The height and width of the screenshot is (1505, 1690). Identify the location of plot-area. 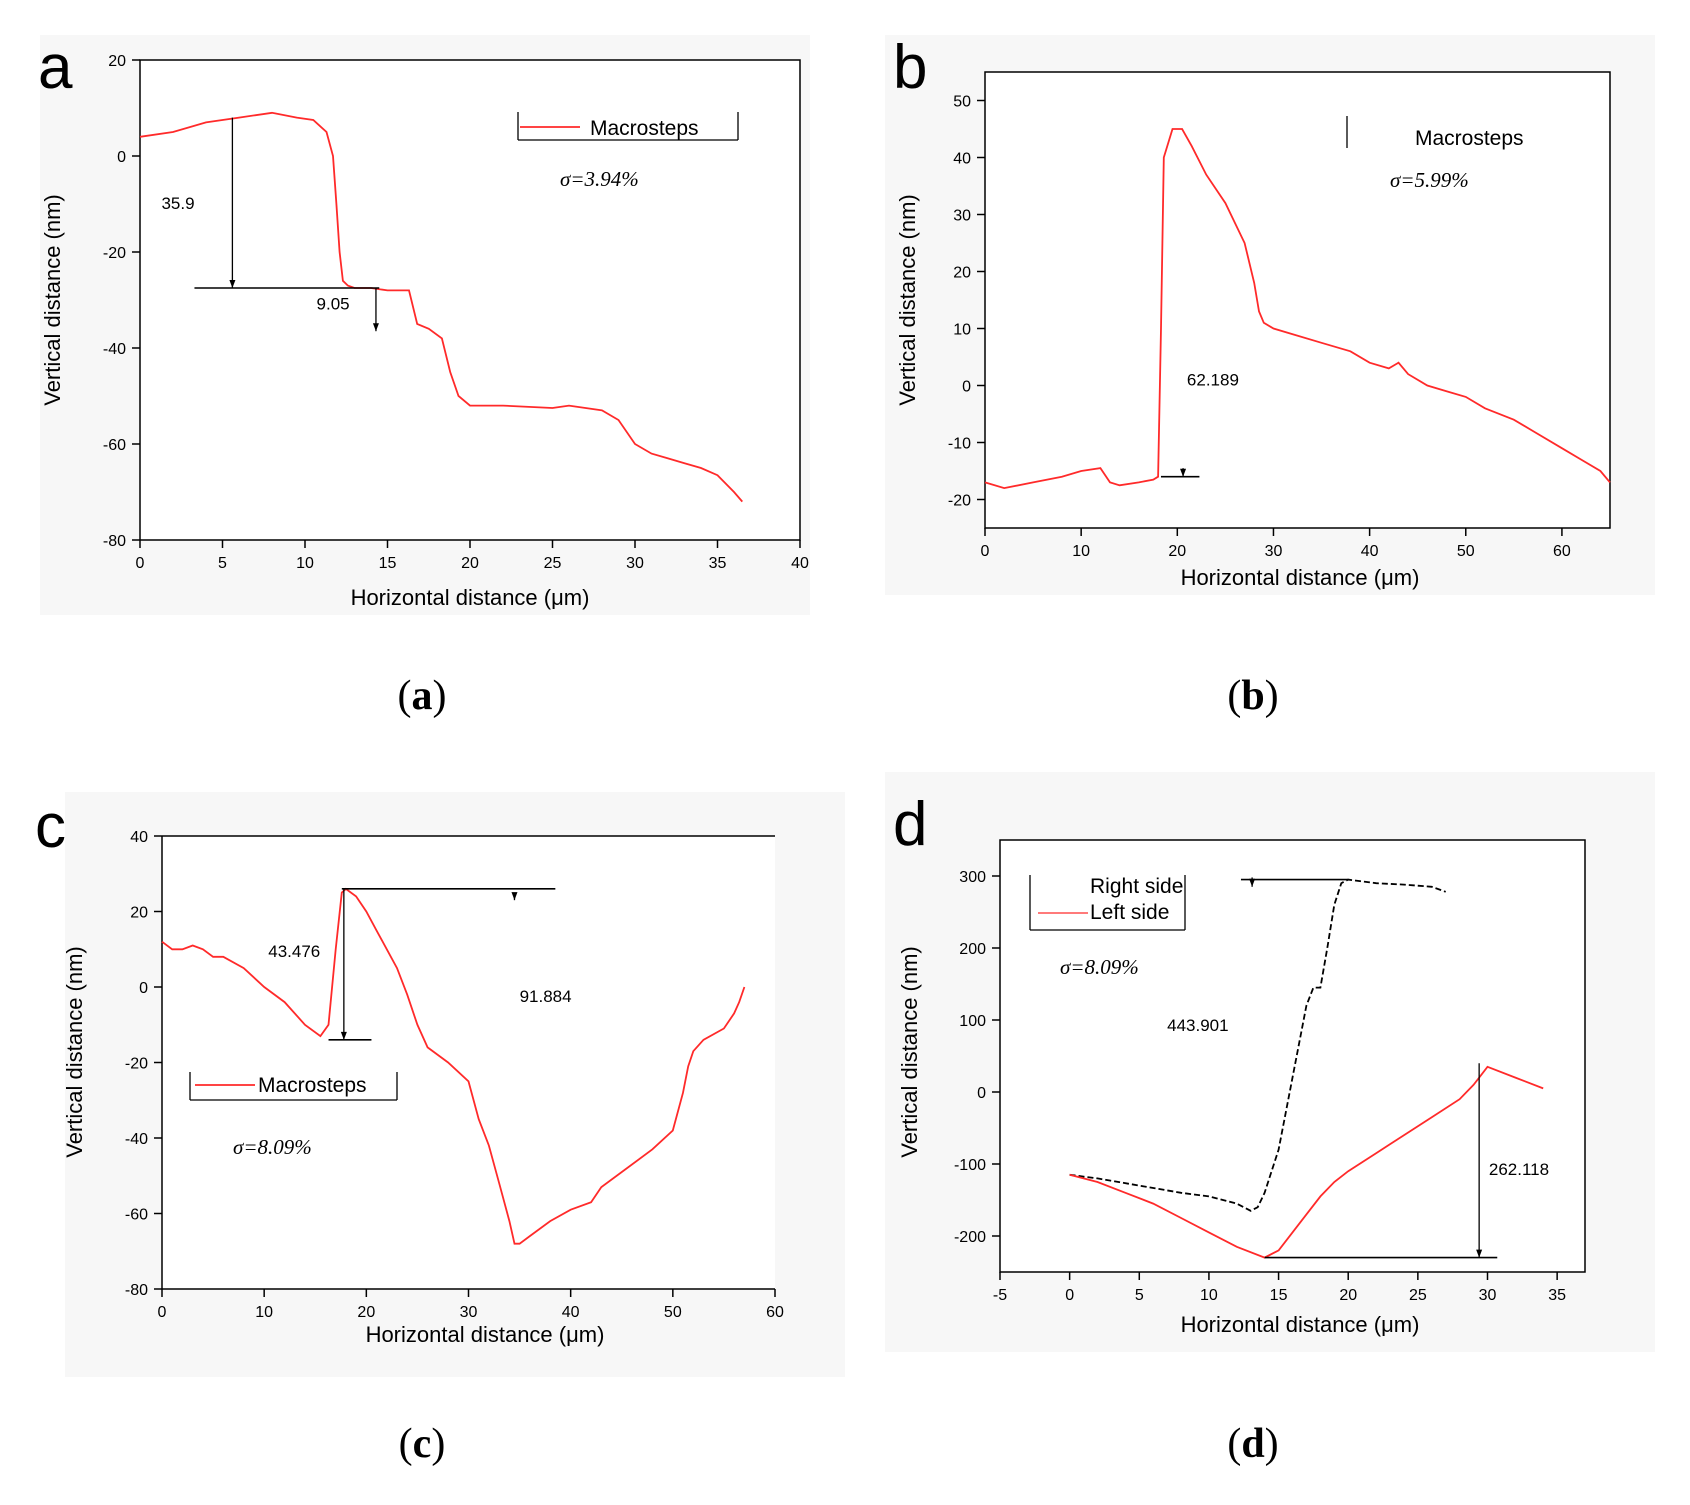
(468, 1062).